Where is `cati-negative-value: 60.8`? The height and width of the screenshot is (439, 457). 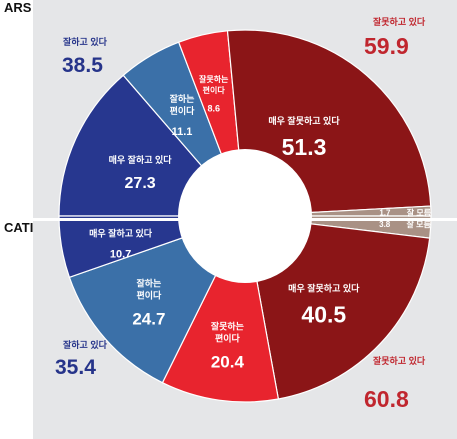
cati-negative-value: 60.8 is located at coordinates (386, 399).